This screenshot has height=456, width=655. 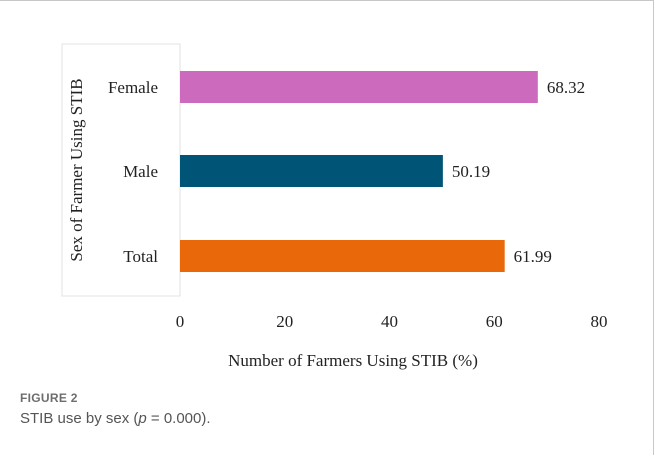 I want to click on x-axis-title: Number of Farmers Using STIB (%), so click(x=353, y=360).